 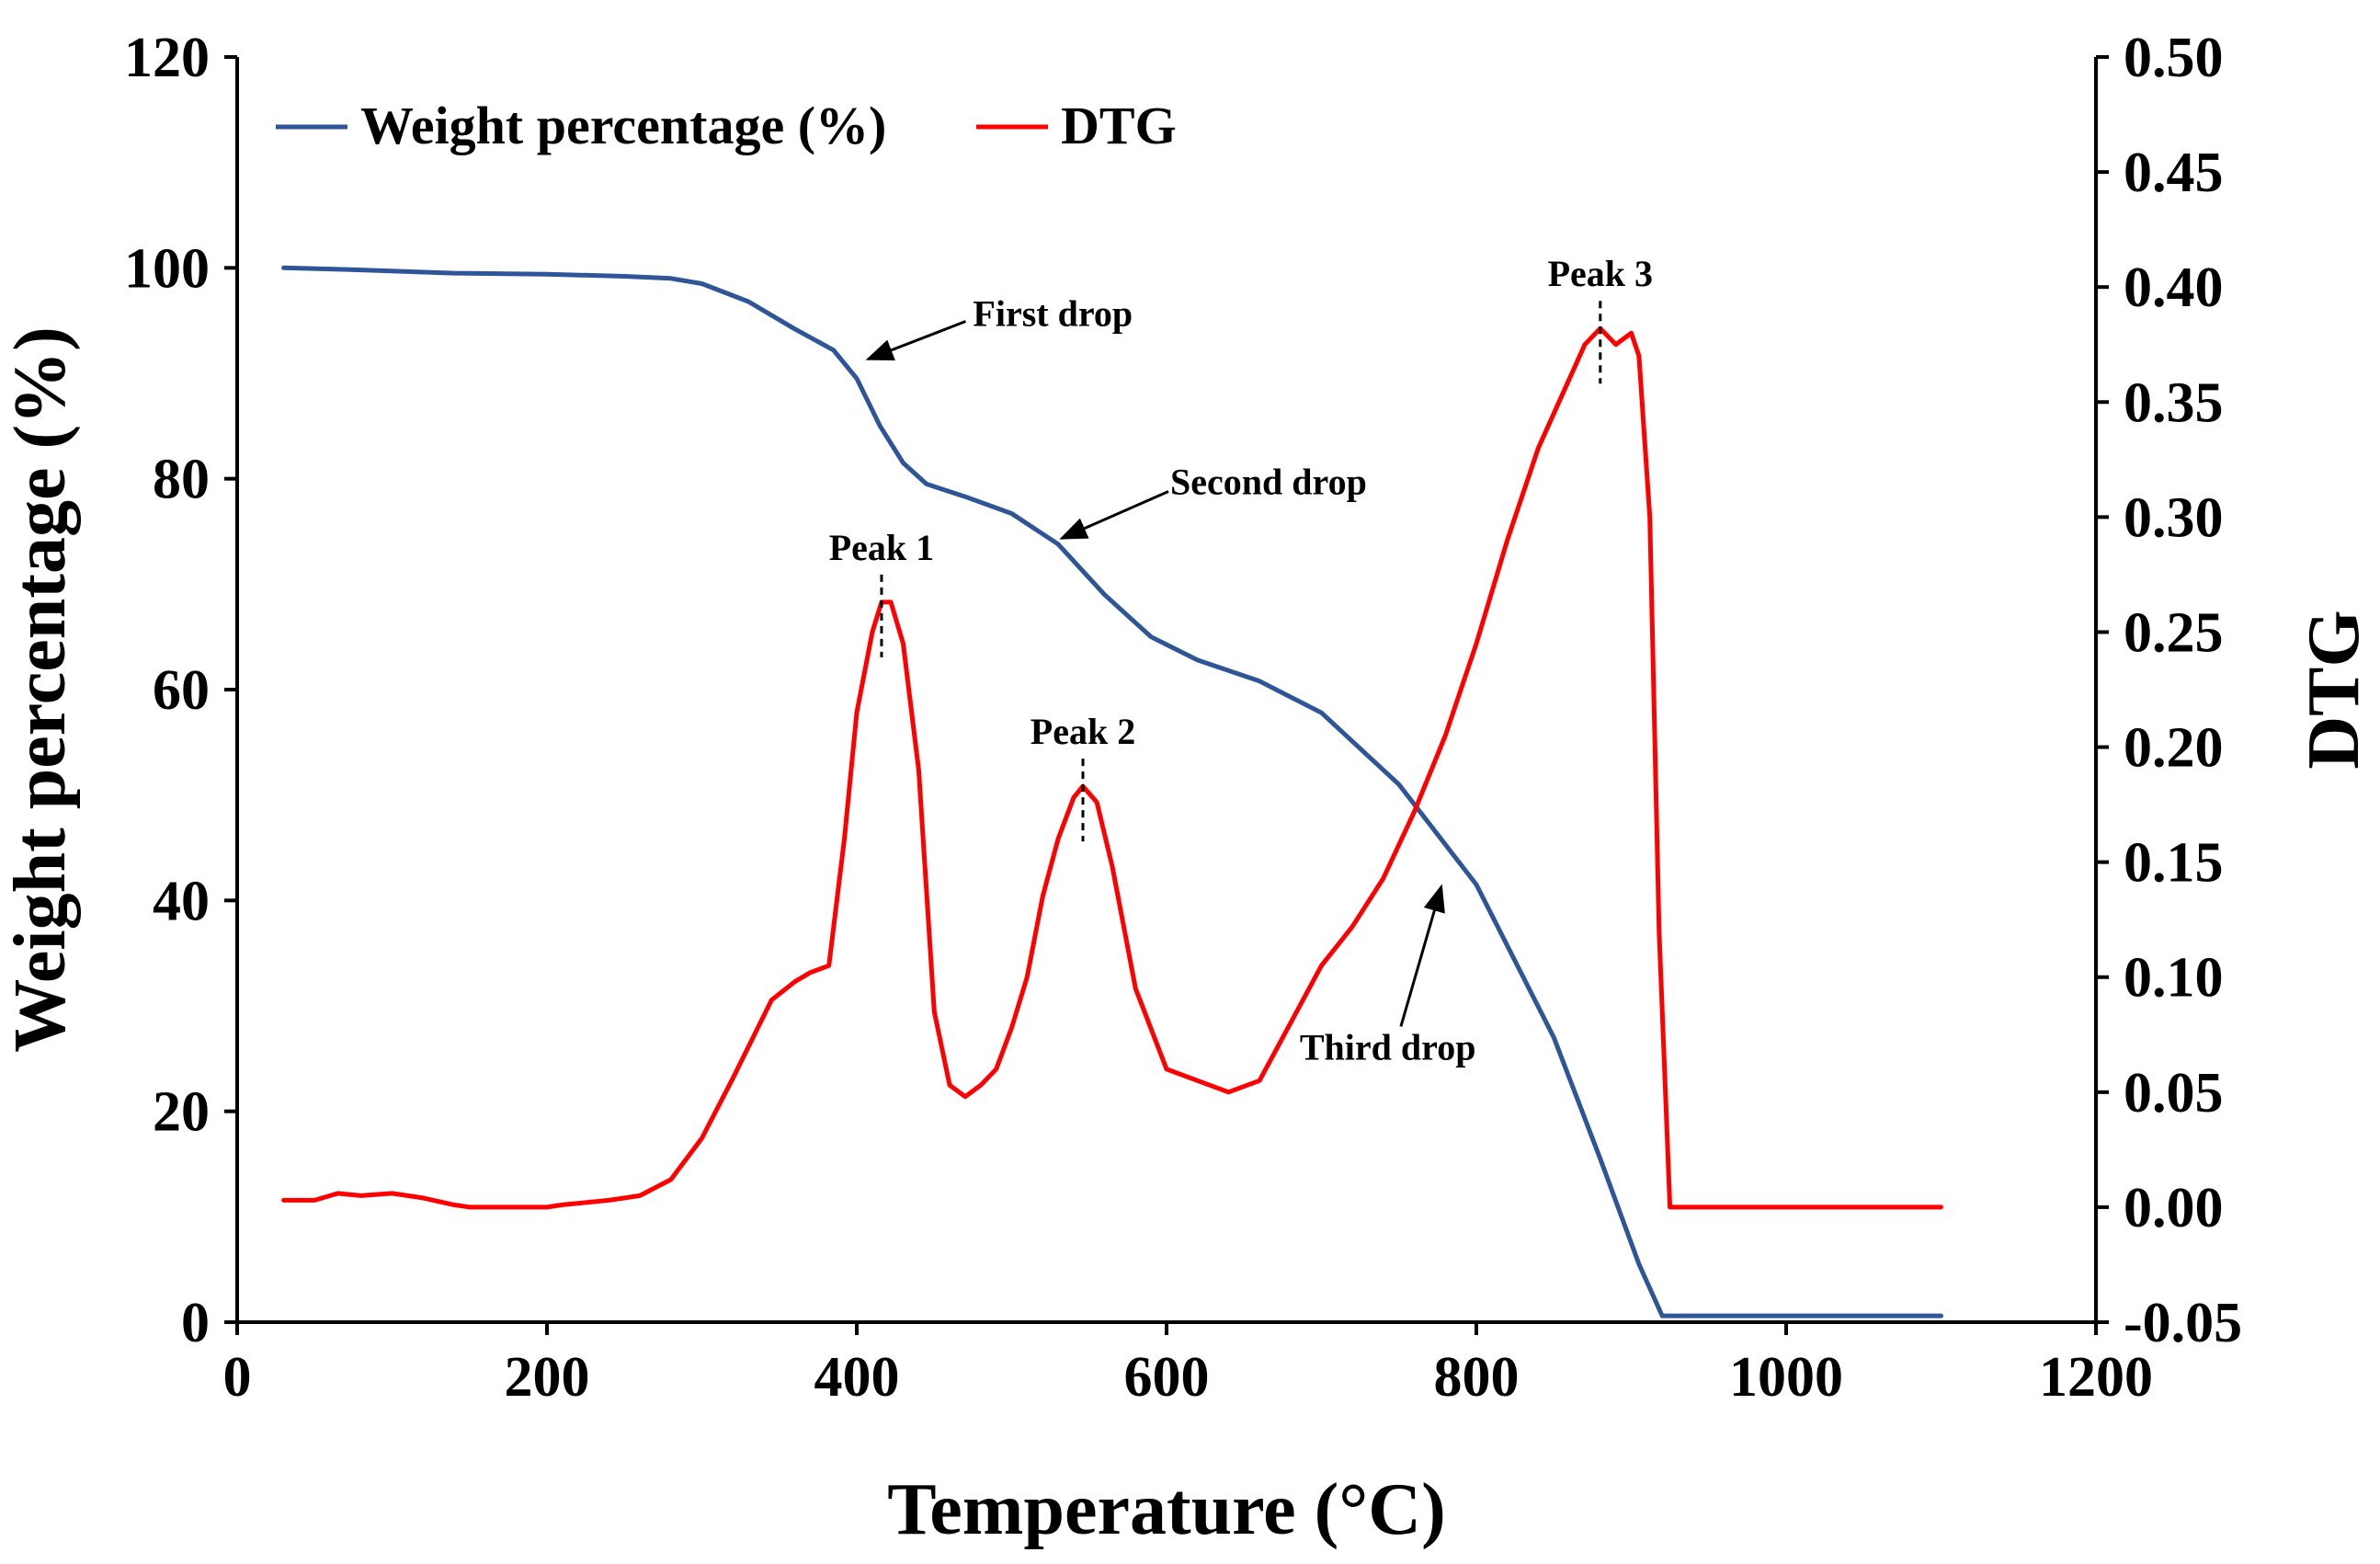 I want to click on y2-tick-label: 0.45, so click(x=2174, y=173).